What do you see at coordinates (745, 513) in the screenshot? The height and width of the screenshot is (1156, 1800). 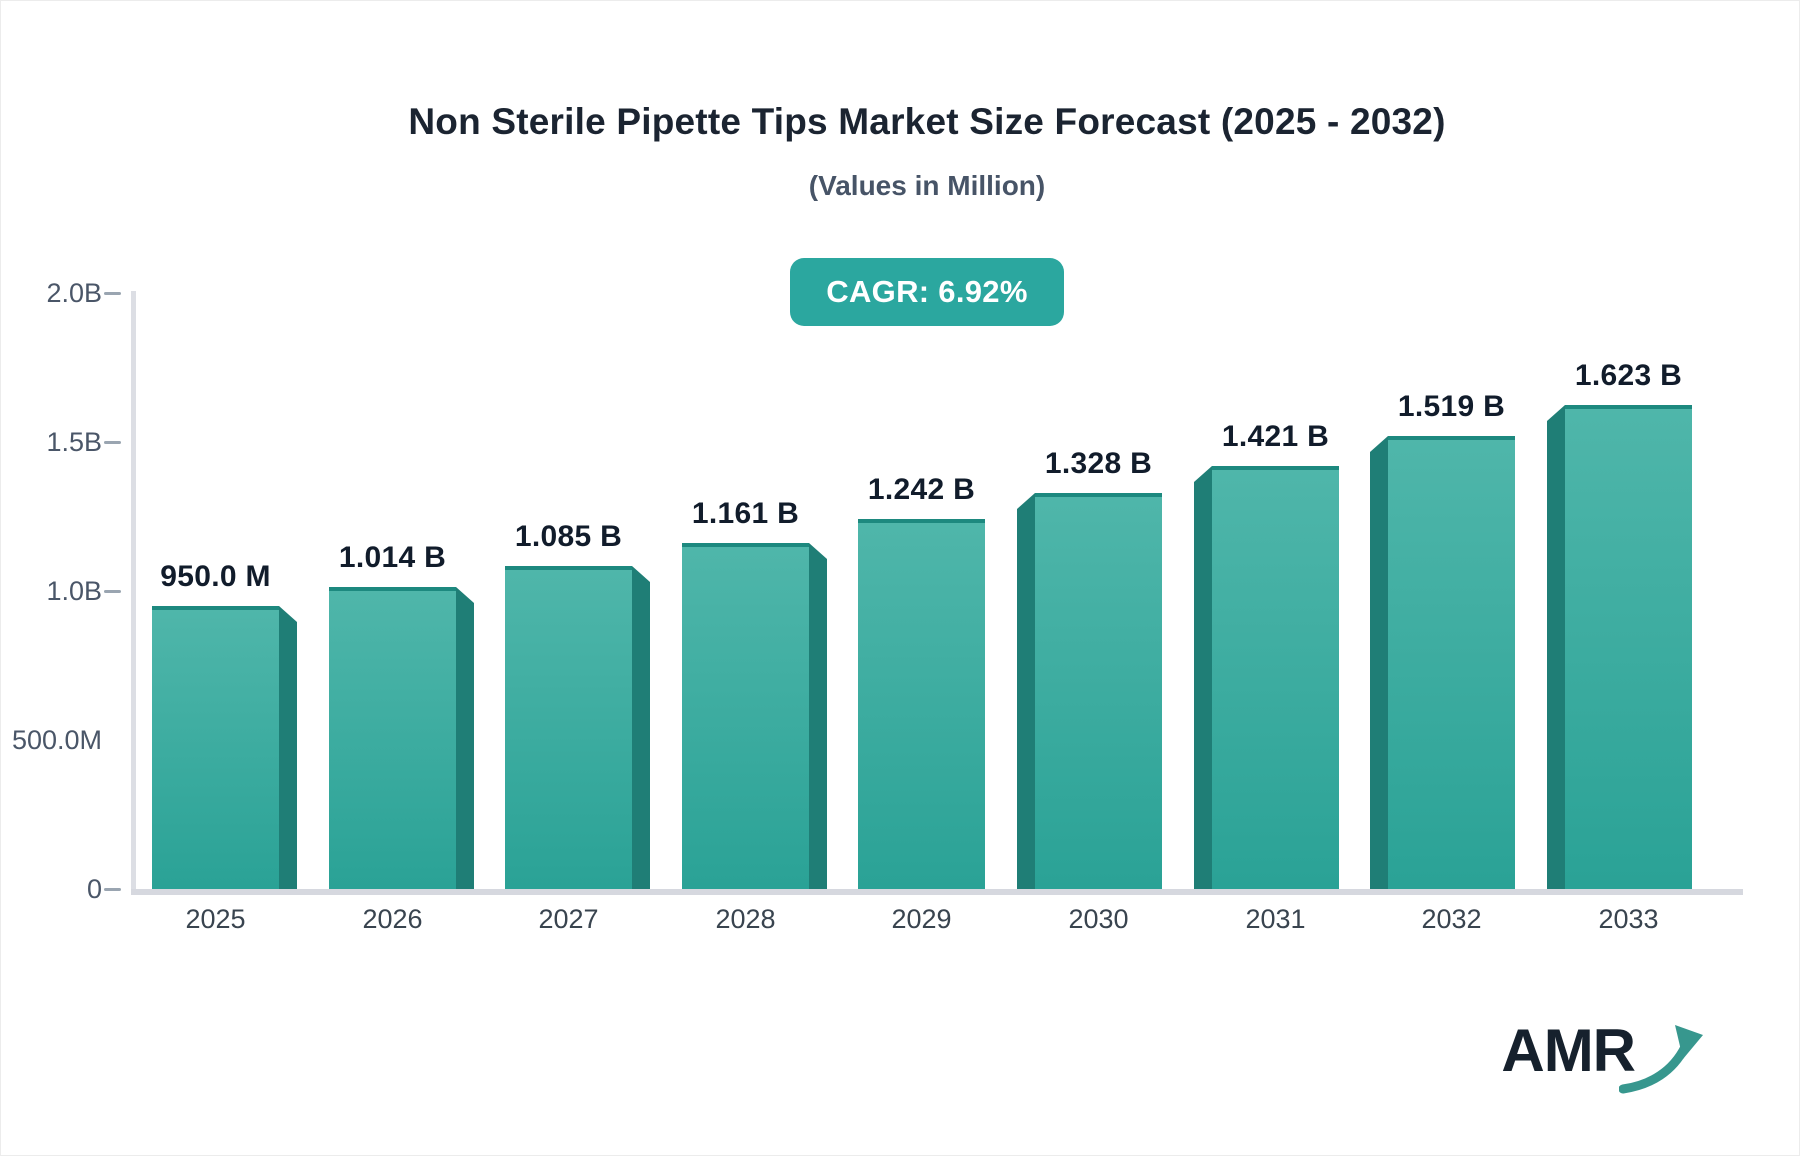 I see `bar-value-label: 1.161 B` at bounding box center [745, 513].